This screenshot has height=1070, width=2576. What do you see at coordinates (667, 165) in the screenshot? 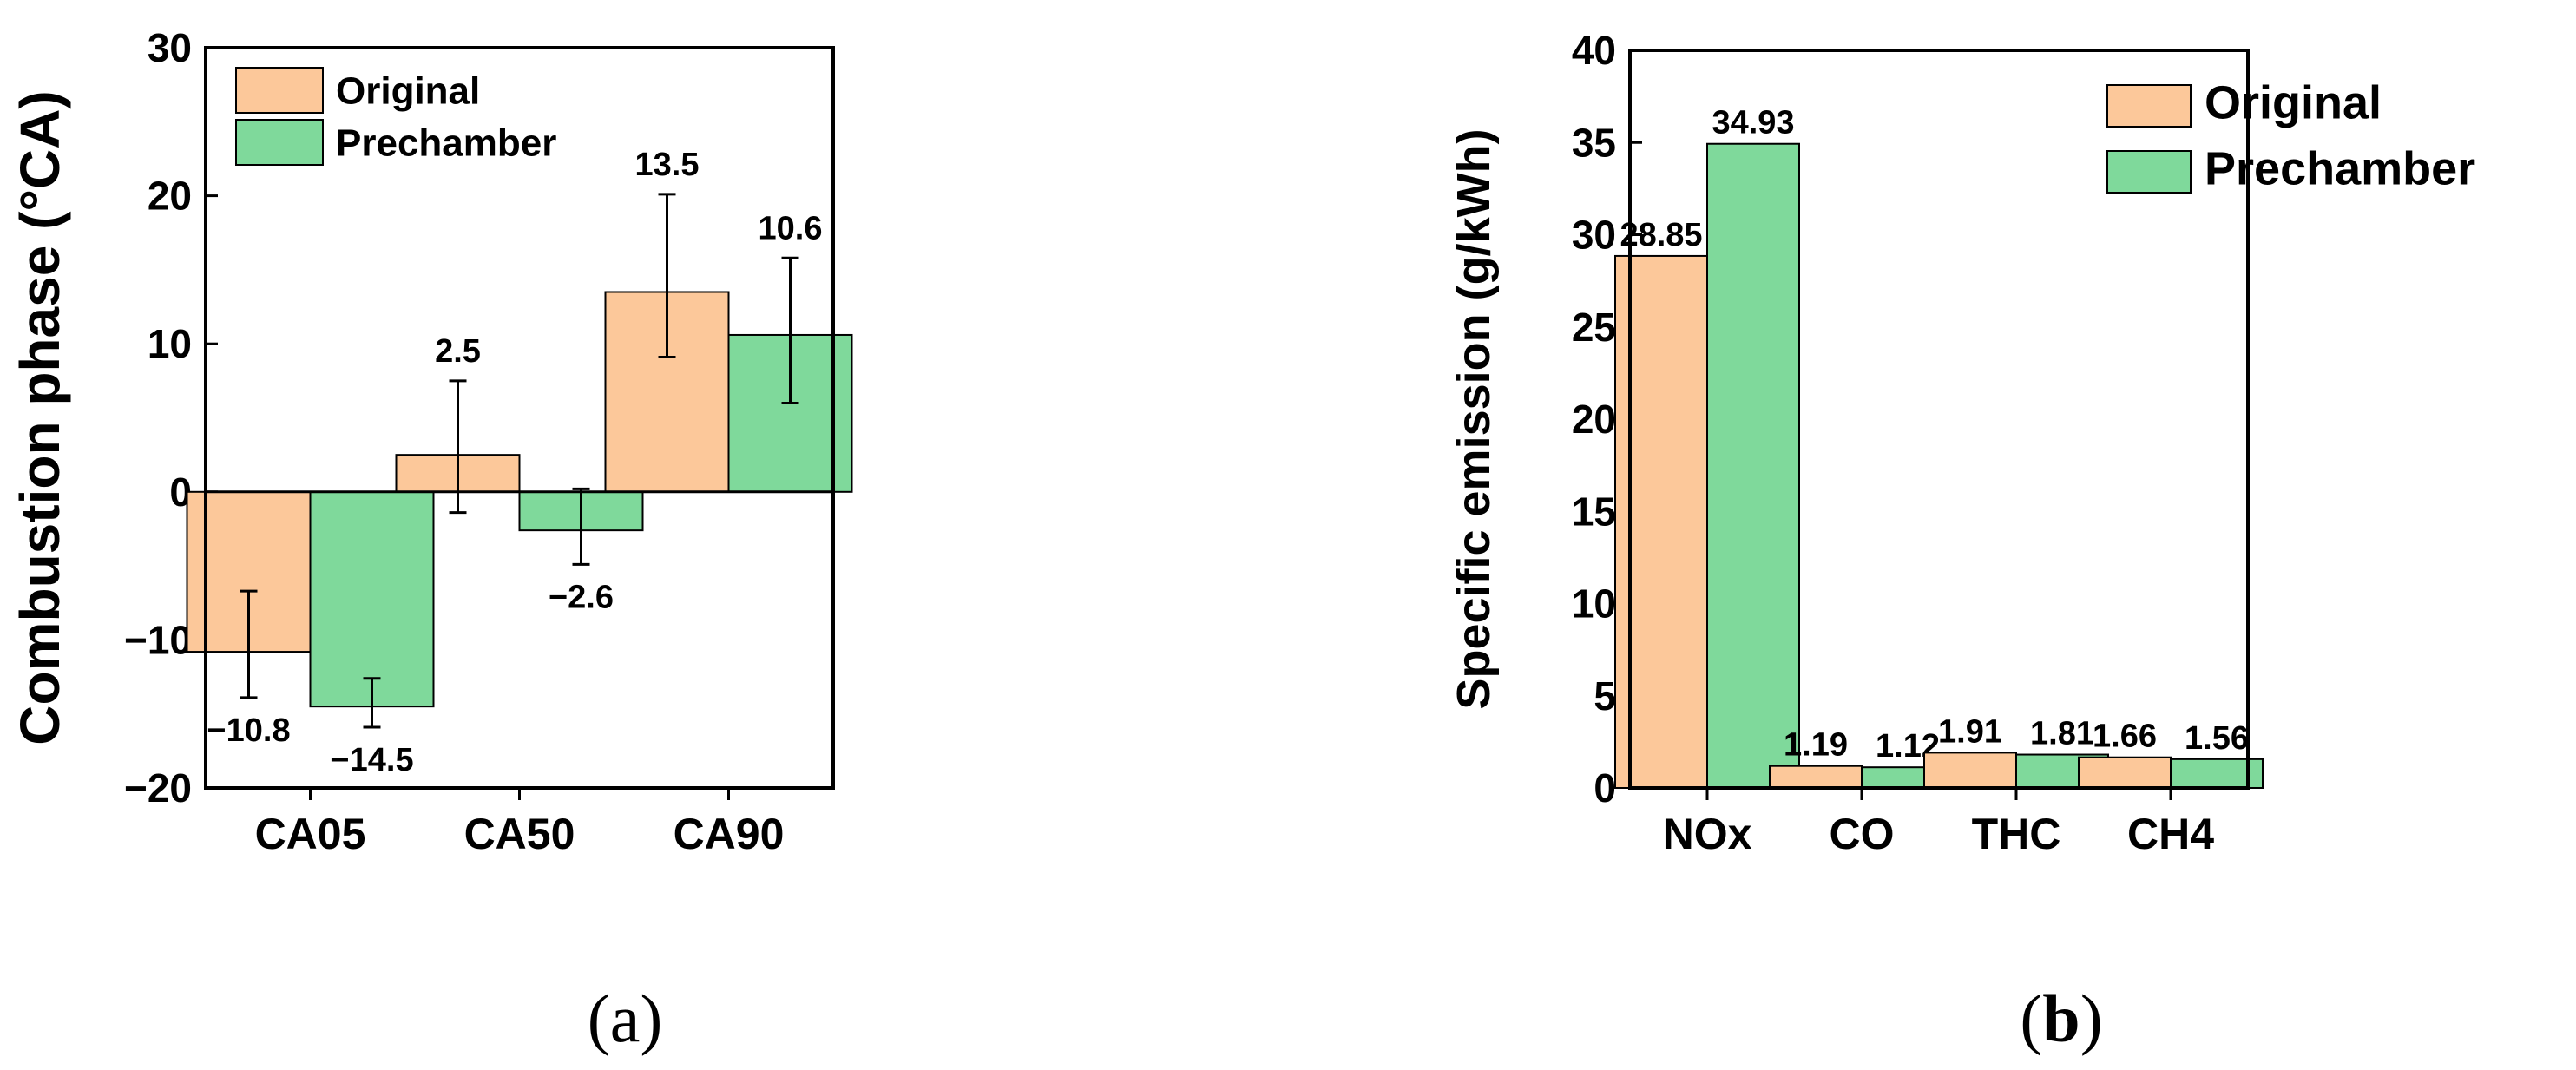
I see `data-label: 13.5` at bounding box center [667, 165].